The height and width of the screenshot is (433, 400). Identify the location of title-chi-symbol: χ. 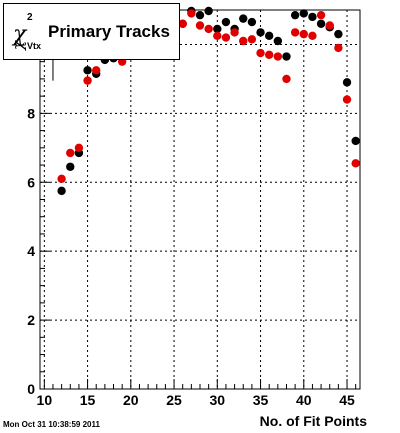
(20, 34).